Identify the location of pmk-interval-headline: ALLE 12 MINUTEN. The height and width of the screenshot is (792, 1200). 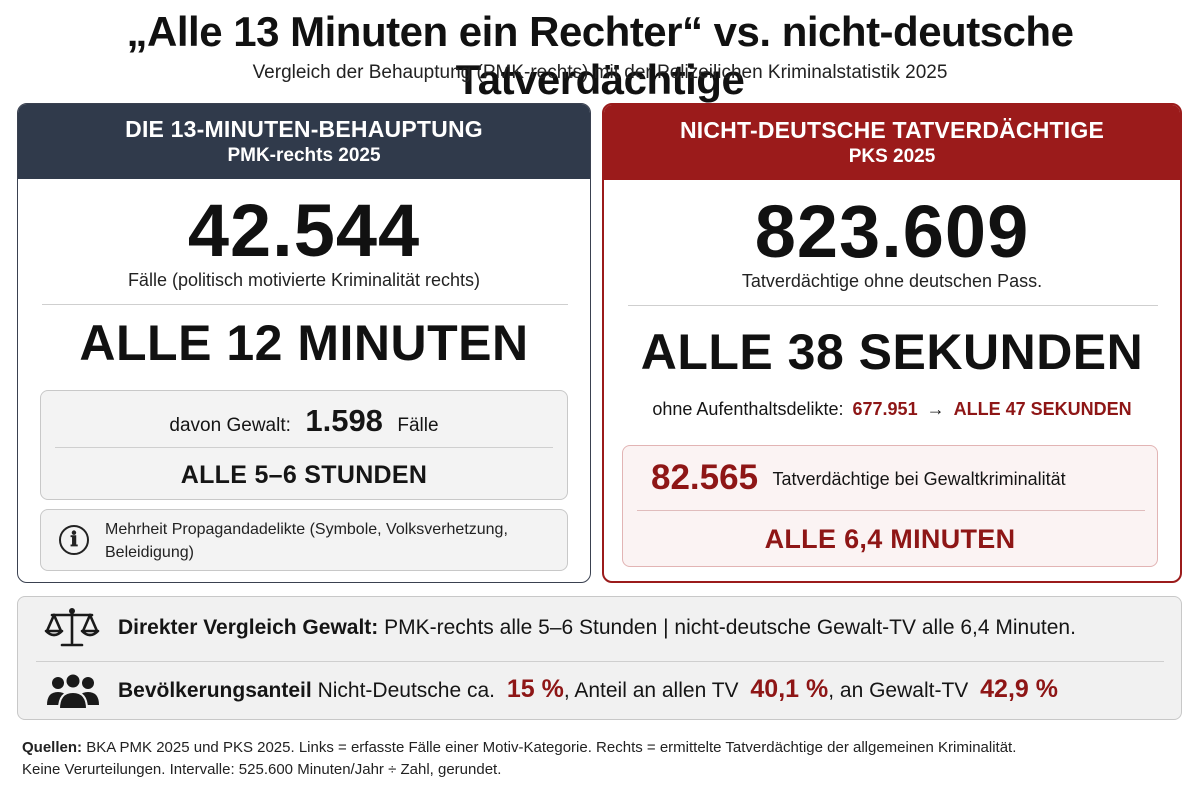
(304, 343).